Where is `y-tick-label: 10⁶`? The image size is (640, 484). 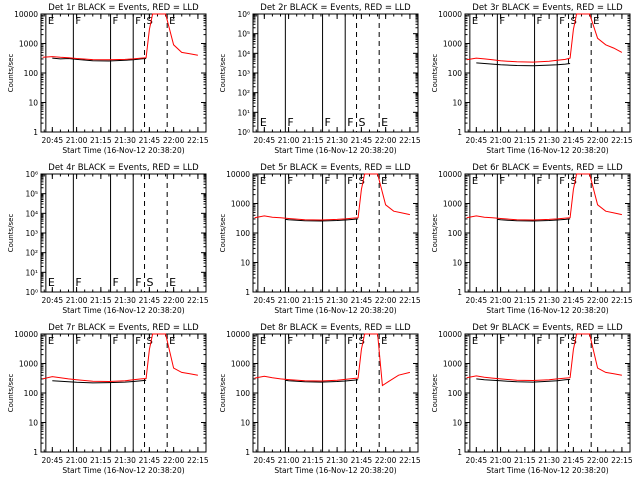
y-tick-label: 10⁶ is located at coordinates (243, 14).